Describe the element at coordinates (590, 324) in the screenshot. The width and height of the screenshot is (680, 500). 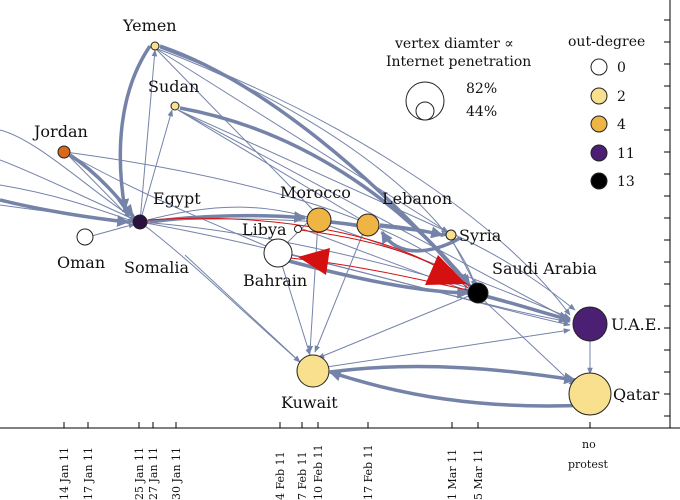
I see `node-uae` at that location.